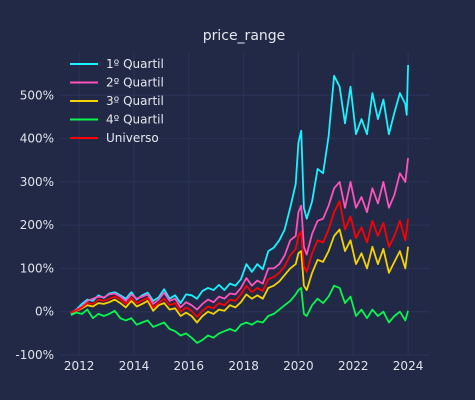  What do you see at coordinates (135, 101) in the screenshot?
I see `legend-label: 3º Quartil` at bounding box center [135, 101].